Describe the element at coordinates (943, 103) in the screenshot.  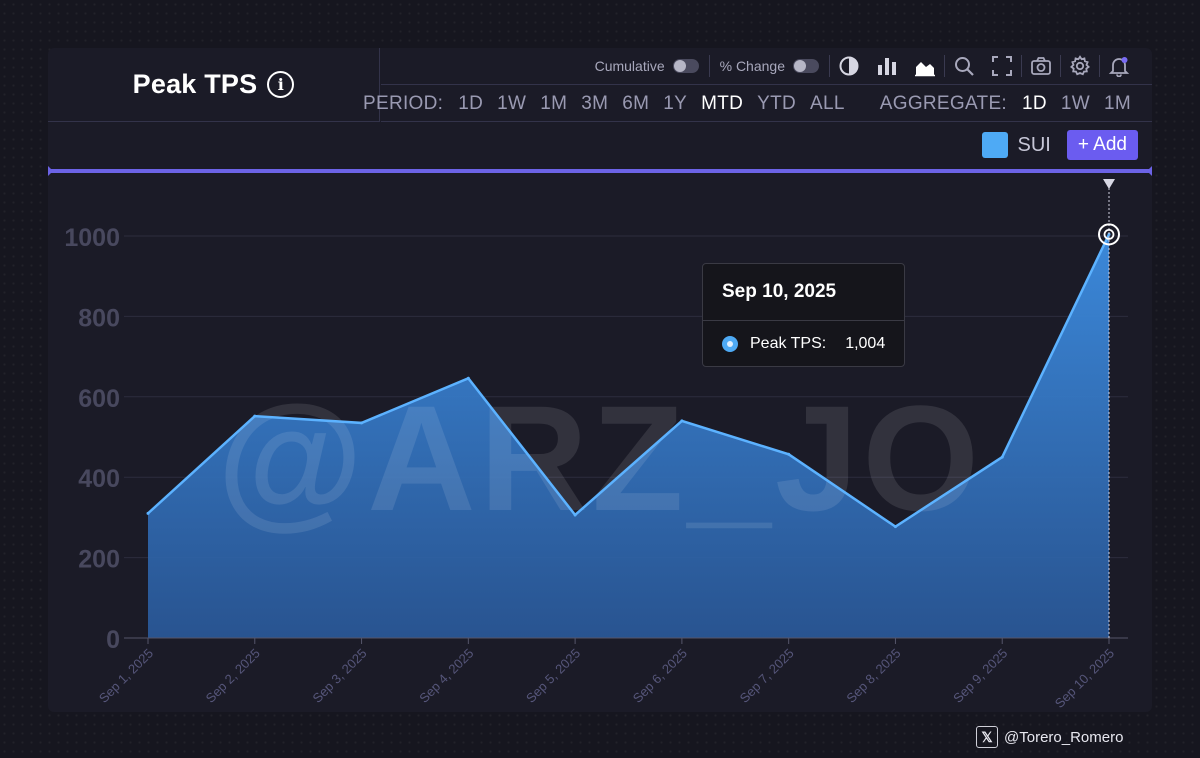
I see `aggregate-label: AGGREGATE:` at that location.